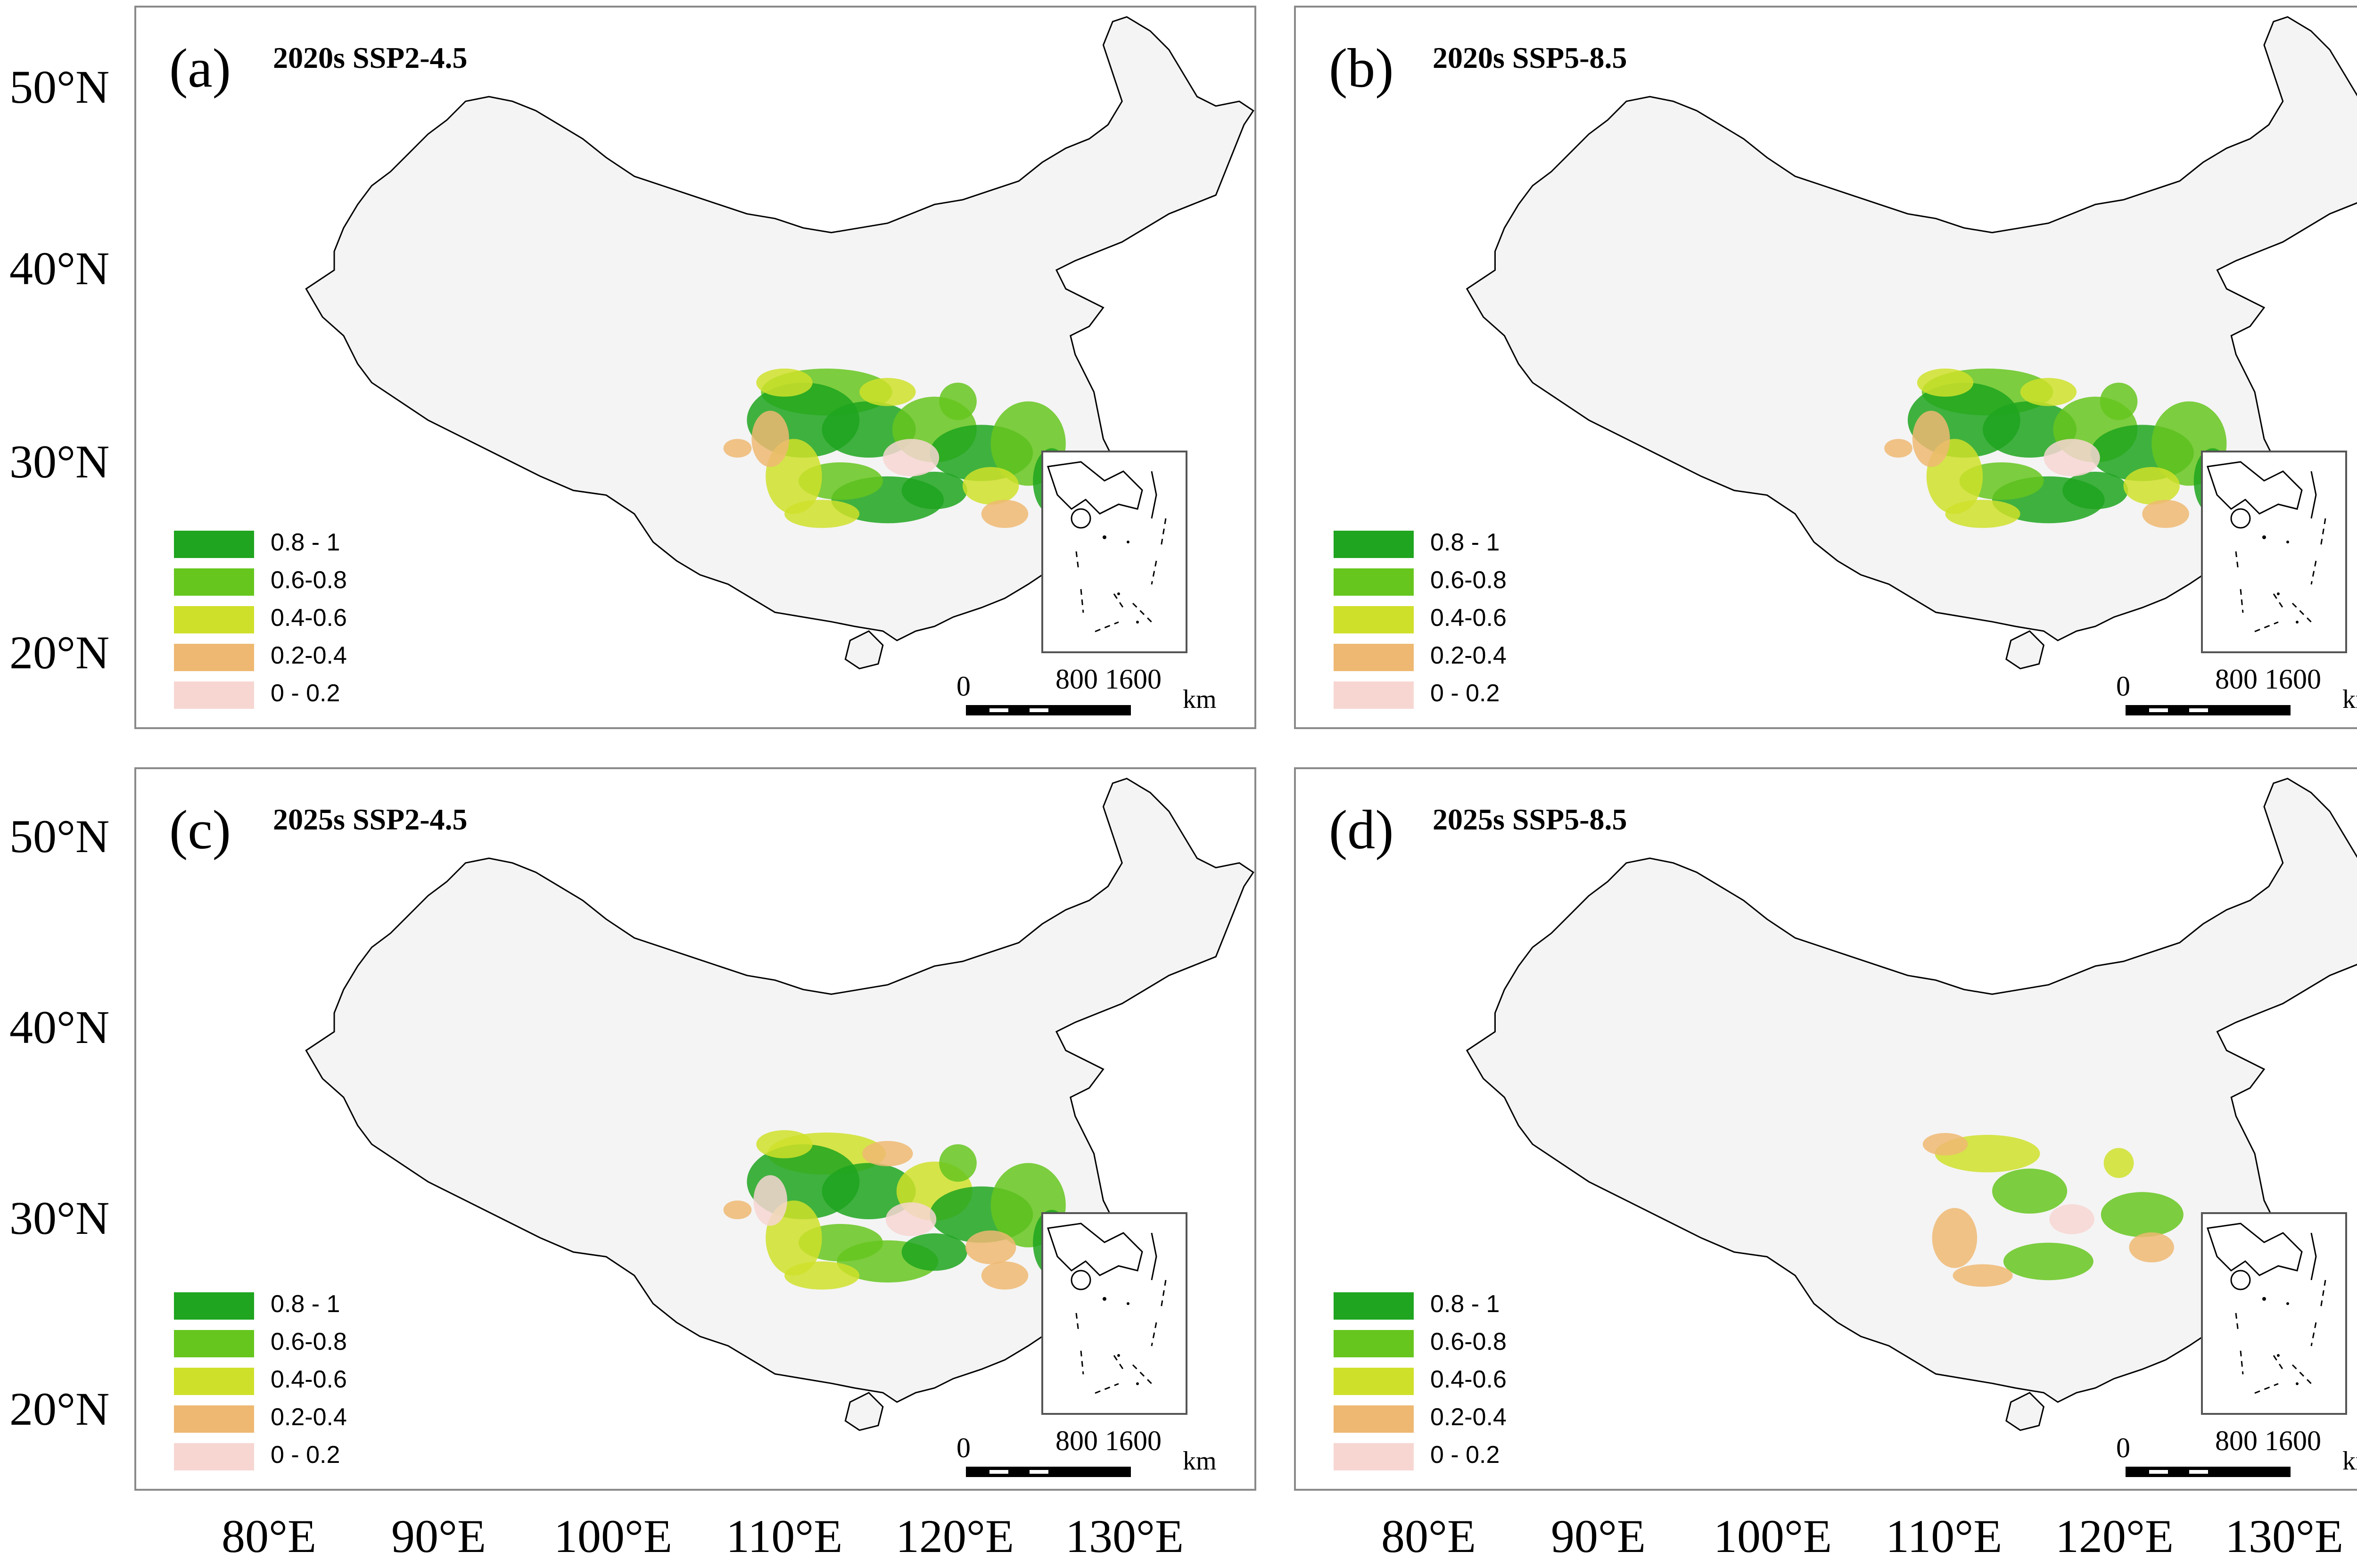  What do you see at coordinates (2025, 1411) in the screenshot?
I see `hainan-island` at bounding box center [2025, 1411].